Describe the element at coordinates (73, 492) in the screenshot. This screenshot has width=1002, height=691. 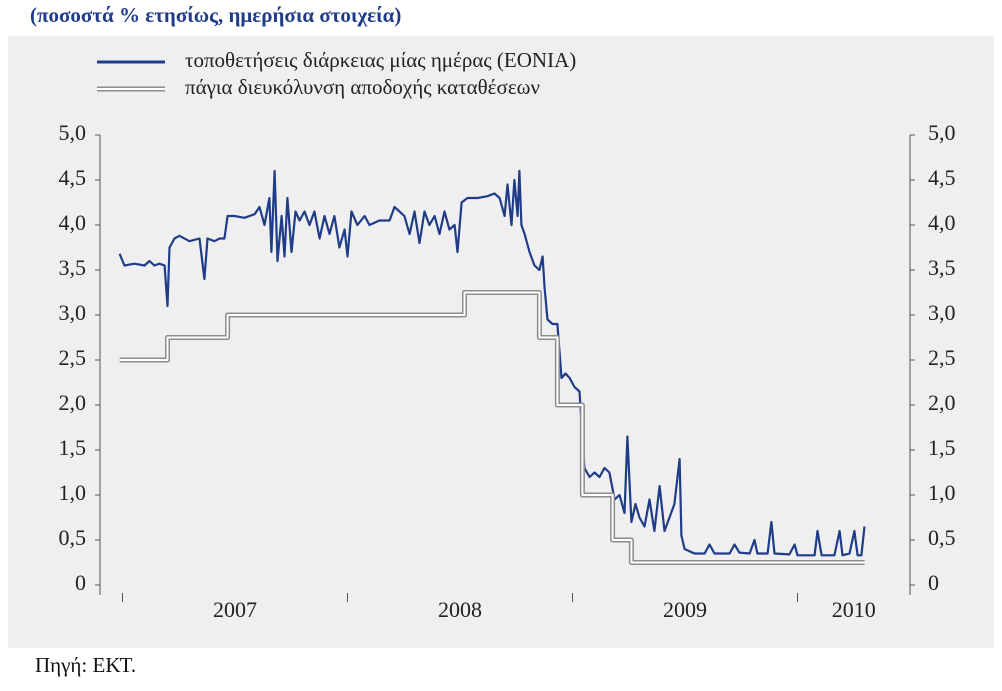
I see `y-tick-label: 1,0` at that location.